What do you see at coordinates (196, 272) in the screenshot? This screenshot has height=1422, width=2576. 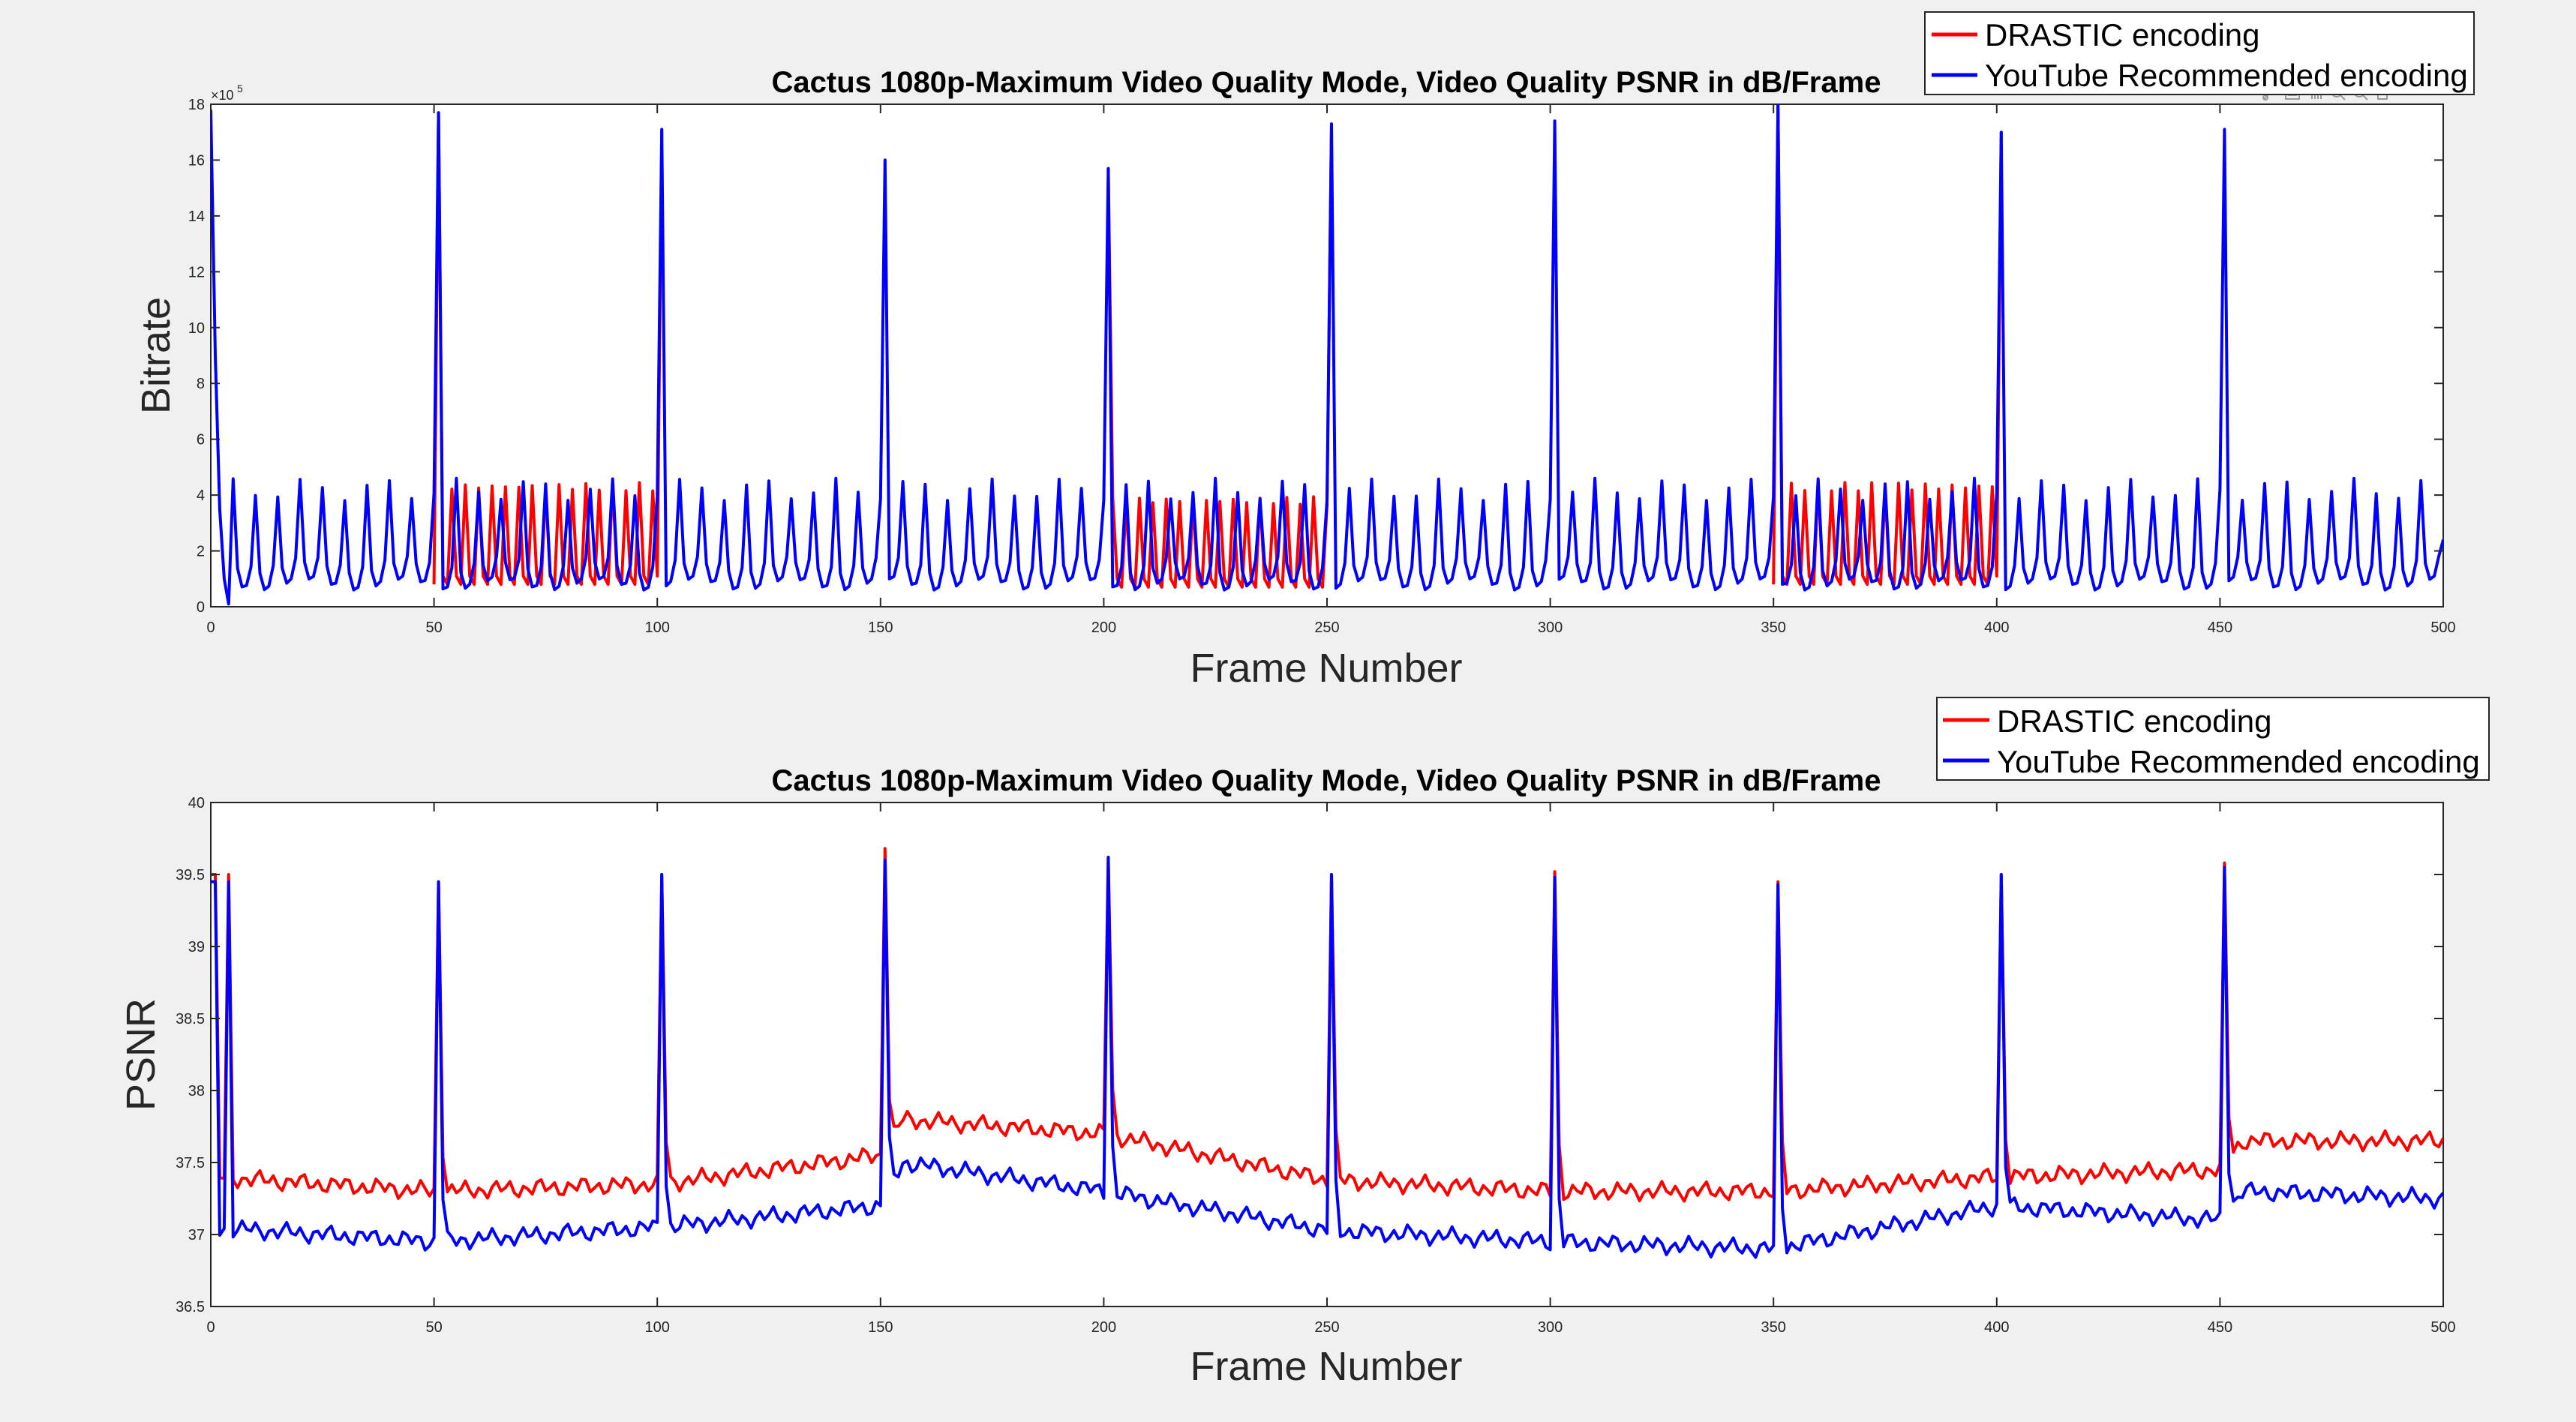 I see `y-tick-label: 12` at bounding box center [196, 272].